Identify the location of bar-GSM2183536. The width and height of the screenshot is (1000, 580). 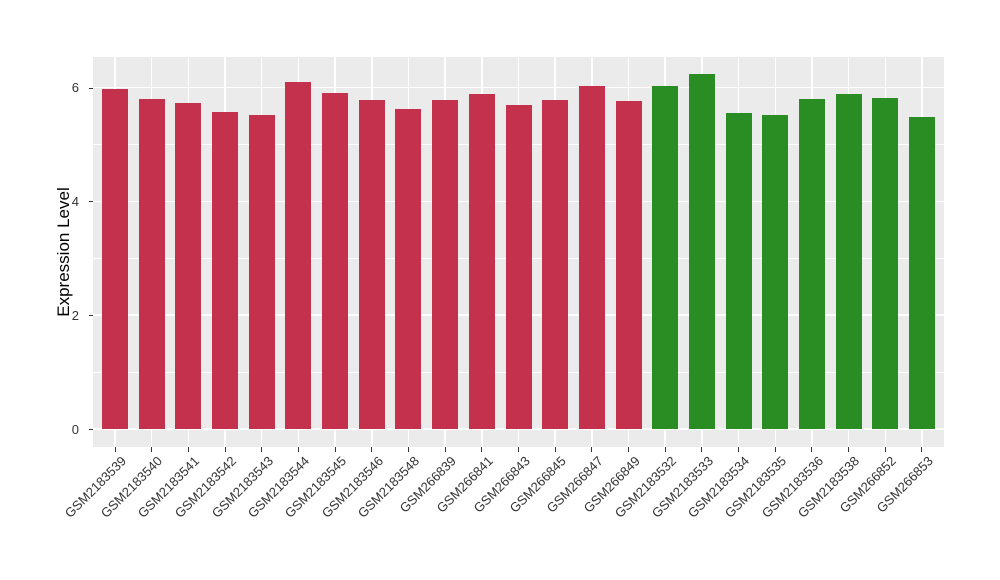
(811, 263).